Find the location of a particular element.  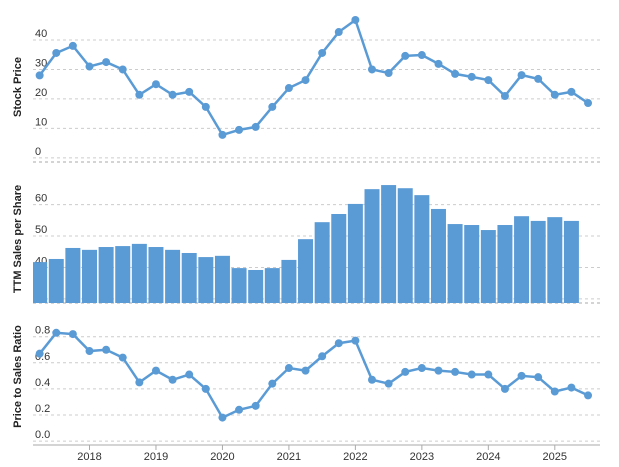

y-axis-label: Price to Sales Ratio is located at coordinates (18, 376).